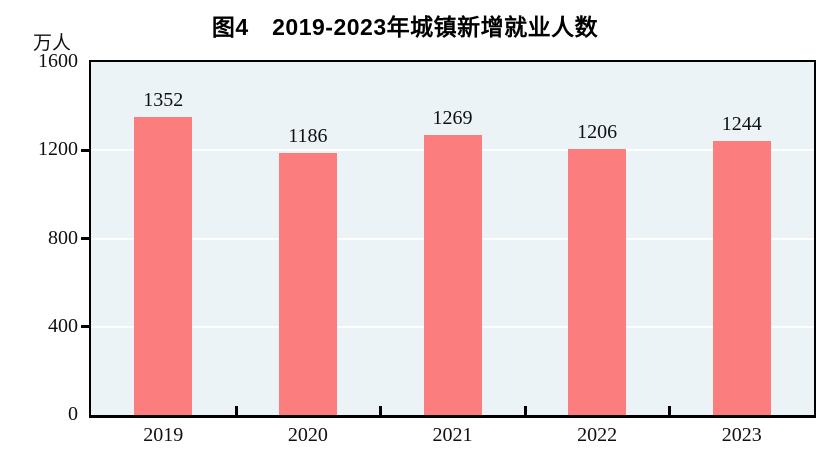 The height and width of the screenshot is (463, 830). Describe the element at coordinates (52, 43) in the screenshot. I see `y-axis-unit-label: 万人` at that location.